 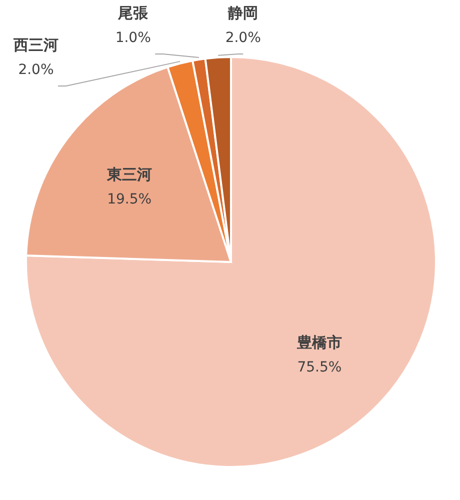 What do you see at coordinates (319, 342) in the screenshot?
I see `slice-label: 豊橋市` at bounding box center [319, 342].